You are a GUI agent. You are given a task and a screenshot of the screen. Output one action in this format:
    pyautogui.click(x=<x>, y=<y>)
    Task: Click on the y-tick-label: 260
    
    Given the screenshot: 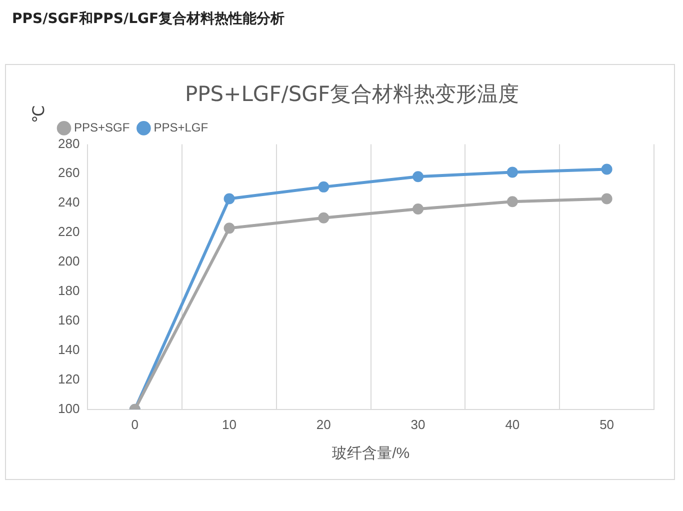 What is the action you would take?
    pyautogui.click(x=69, y=172)
    